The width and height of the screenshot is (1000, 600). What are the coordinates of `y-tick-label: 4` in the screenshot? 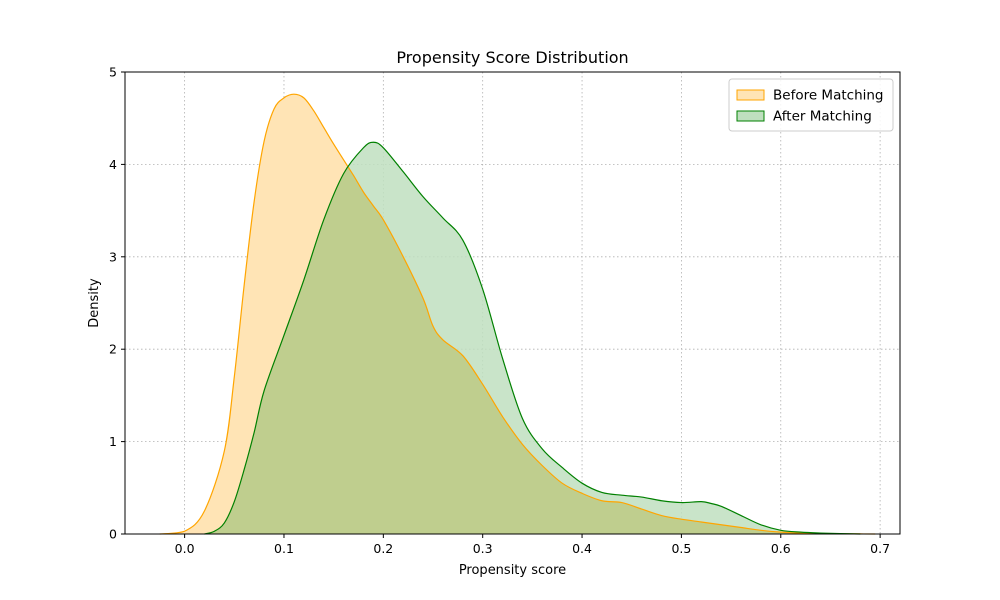 It's located at (113, 164).